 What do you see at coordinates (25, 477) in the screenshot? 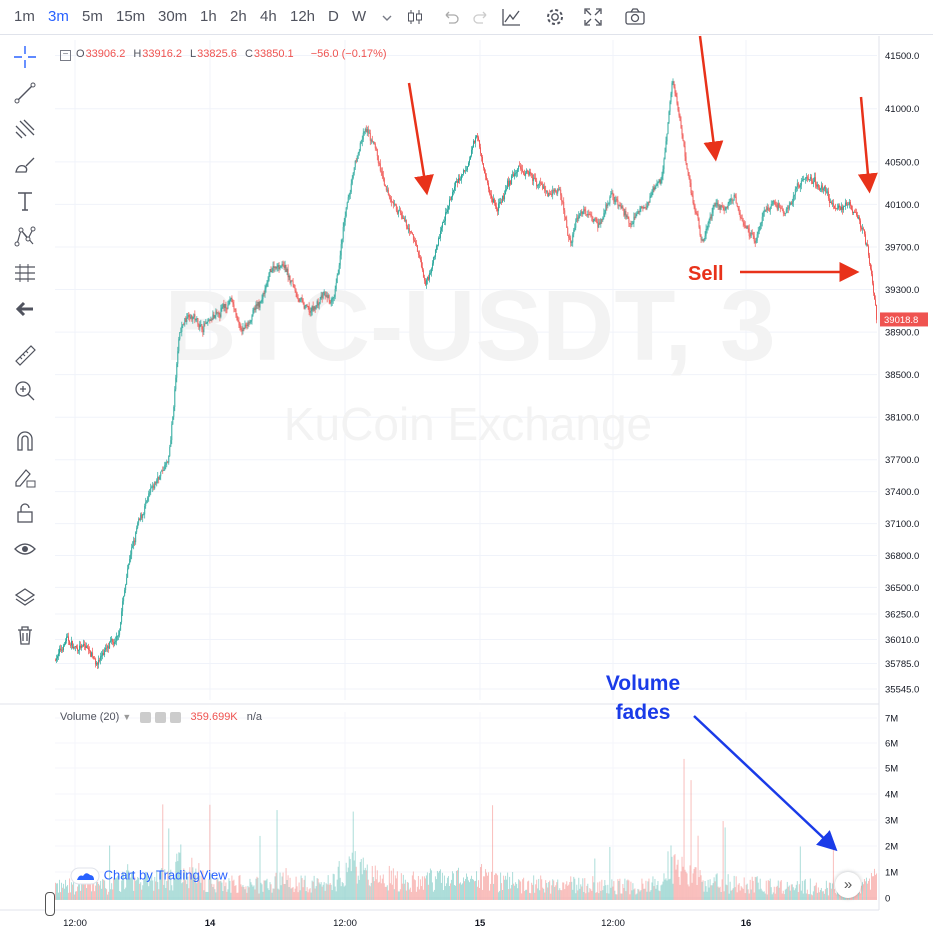
I see `lock-drawing-icon` at bounding box center [25, 477].